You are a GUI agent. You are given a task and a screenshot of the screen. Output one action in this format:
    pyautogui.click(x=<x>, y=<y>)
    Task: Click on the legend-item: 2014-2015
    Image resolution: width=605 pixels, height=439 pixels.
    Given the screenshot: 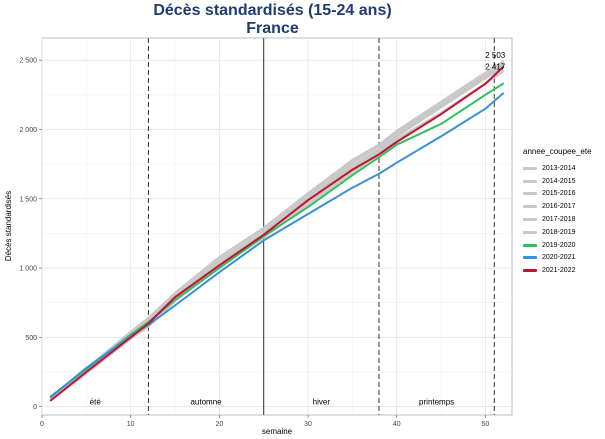 What is the action you would take?
    pyautogui.click(x=557, y=181)
    